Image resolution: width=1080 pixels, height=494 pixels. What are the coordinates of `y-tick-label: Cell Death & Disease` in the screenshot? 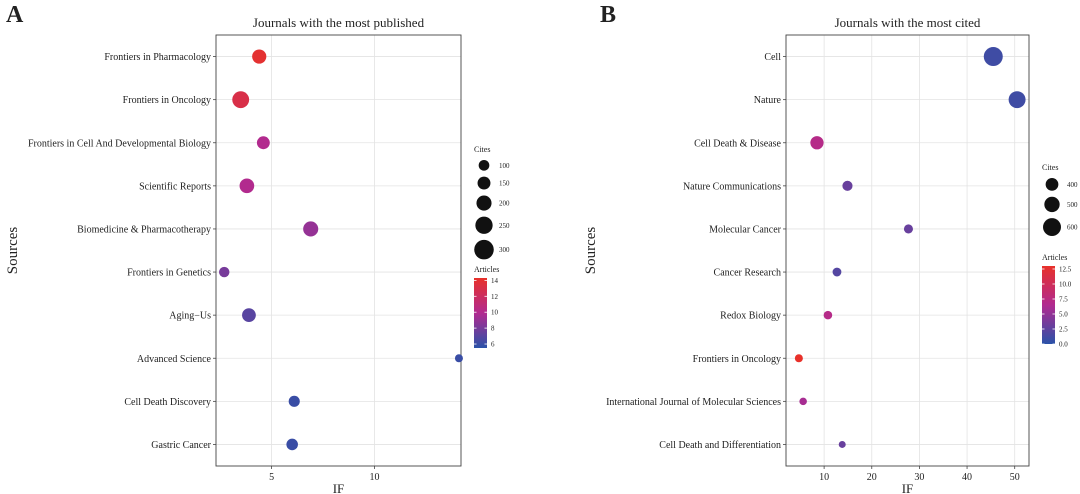 It's located at (737, 143).